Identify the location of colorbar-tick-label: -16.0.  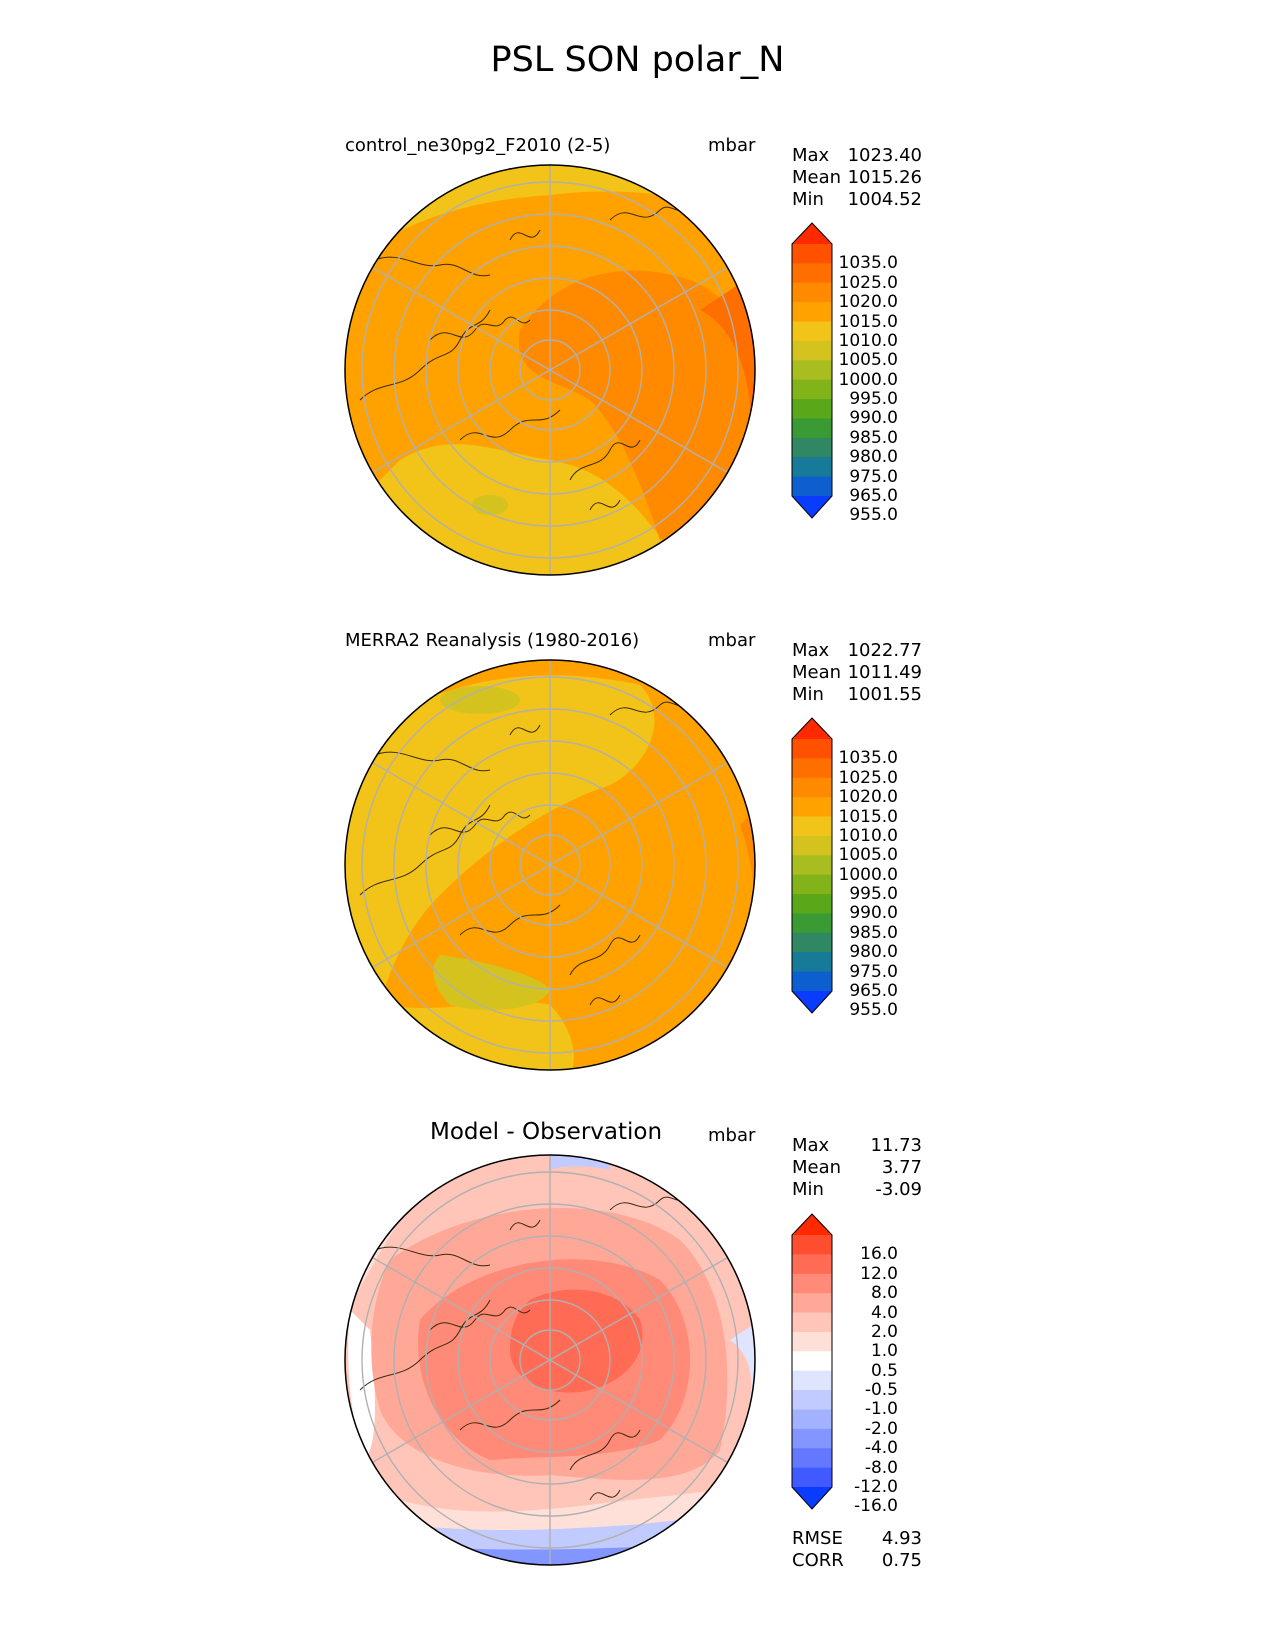
(876, 1506).